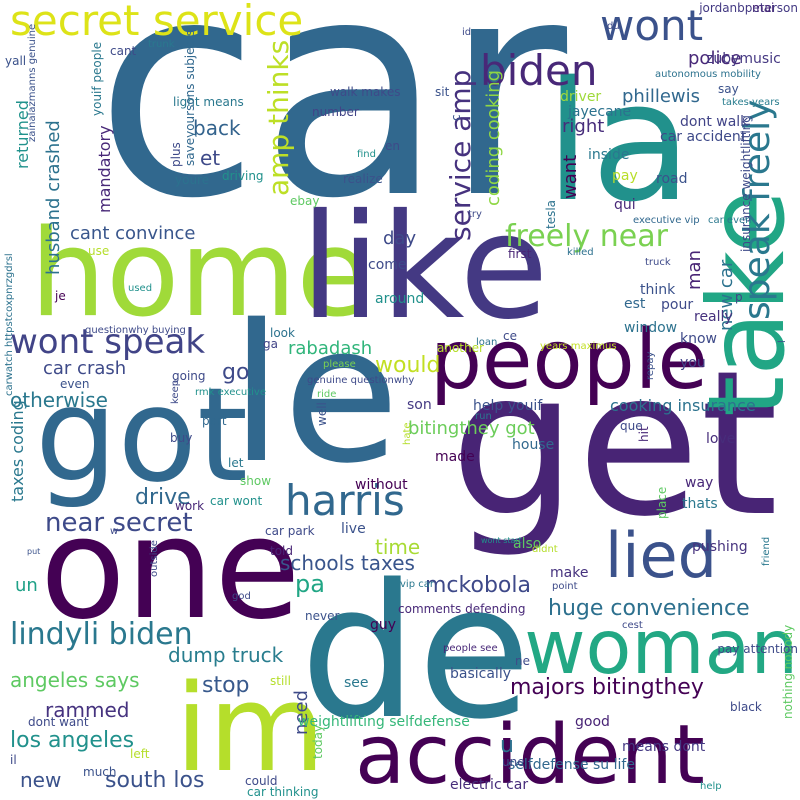 This screenshot has width=800, height=800. Describe the element at coordinates (99, 251) in the screenshot. I see `cloud-word: use` at that location.